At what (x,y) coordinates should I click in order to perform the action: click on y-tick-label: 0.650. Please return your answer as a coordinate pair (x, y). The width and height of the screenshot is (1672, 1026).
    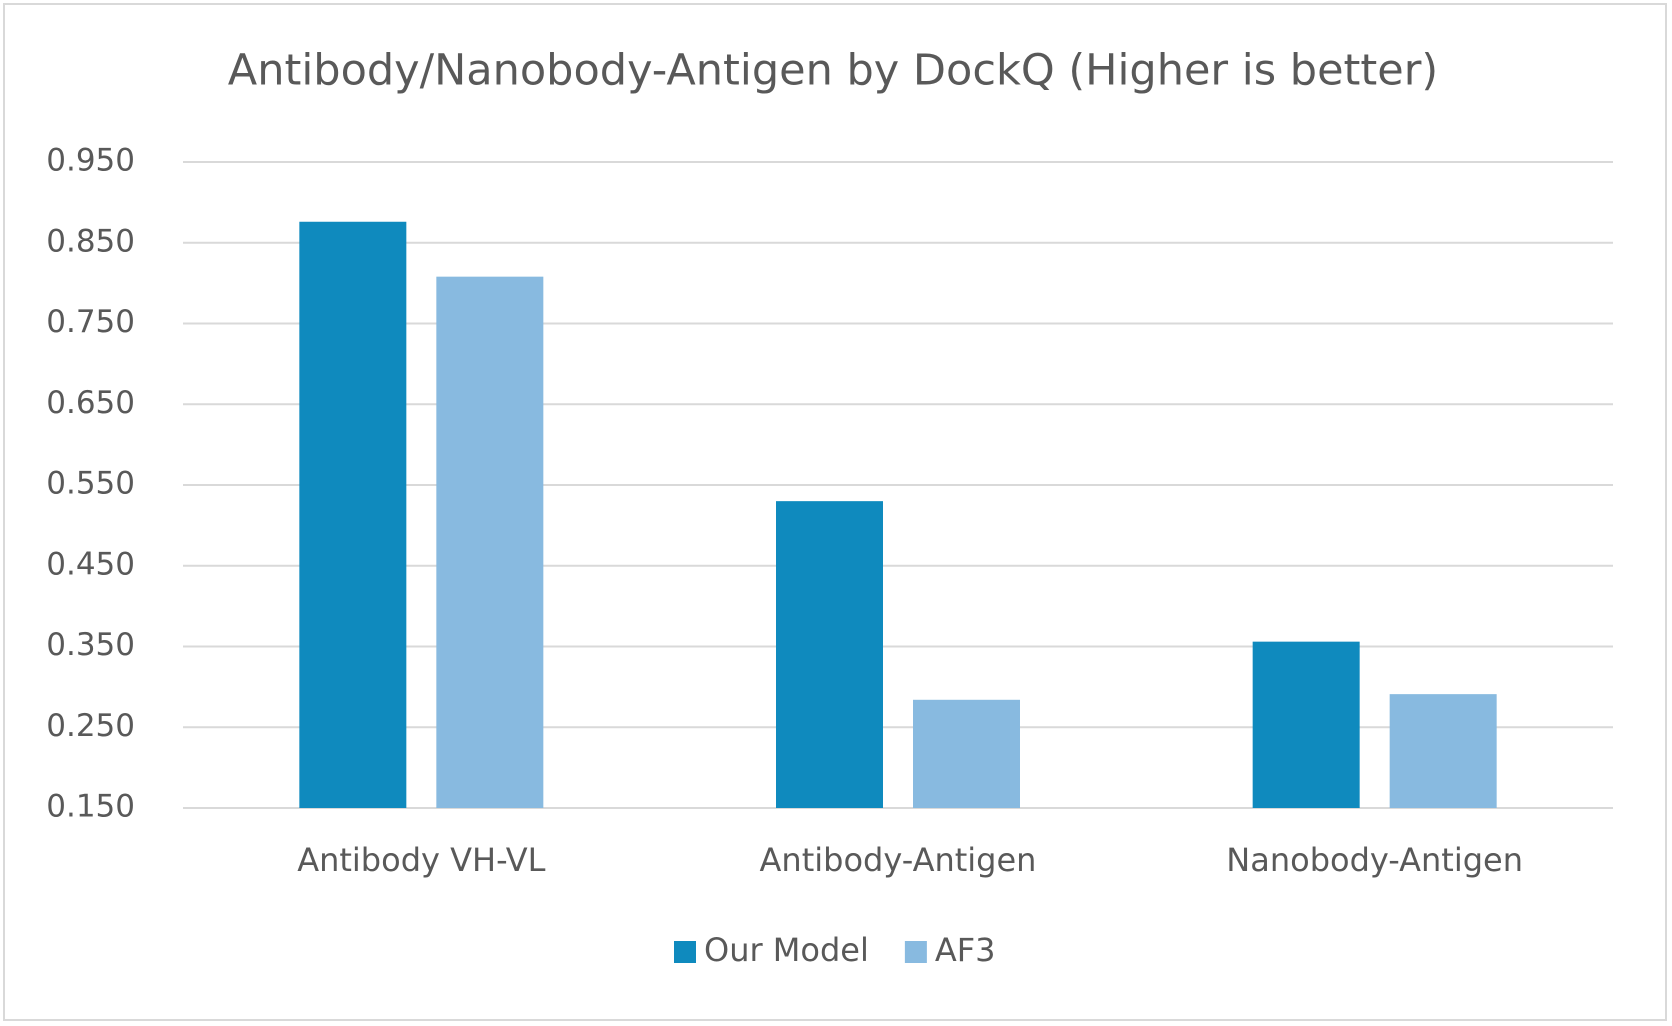
    Looking at the image, I should click on (90, 403).